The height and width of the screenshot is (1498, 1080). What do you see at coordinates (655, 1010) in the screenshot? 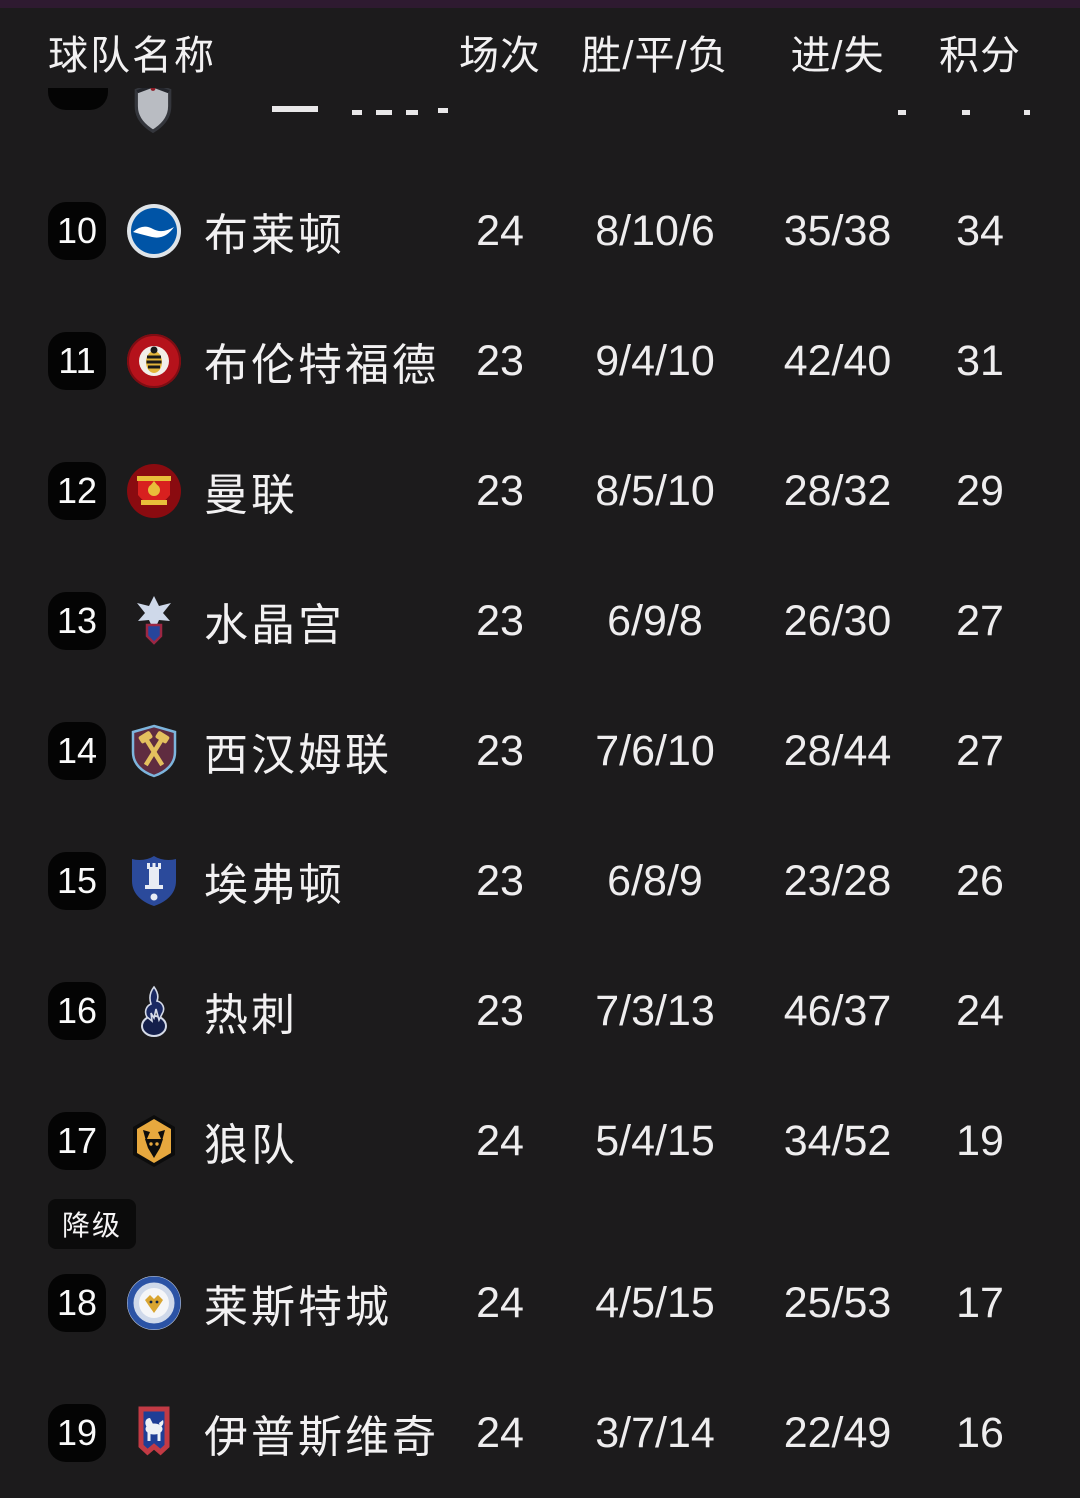
I see `wdl-value: 7/3/13` at bounding box center [655, 1010].